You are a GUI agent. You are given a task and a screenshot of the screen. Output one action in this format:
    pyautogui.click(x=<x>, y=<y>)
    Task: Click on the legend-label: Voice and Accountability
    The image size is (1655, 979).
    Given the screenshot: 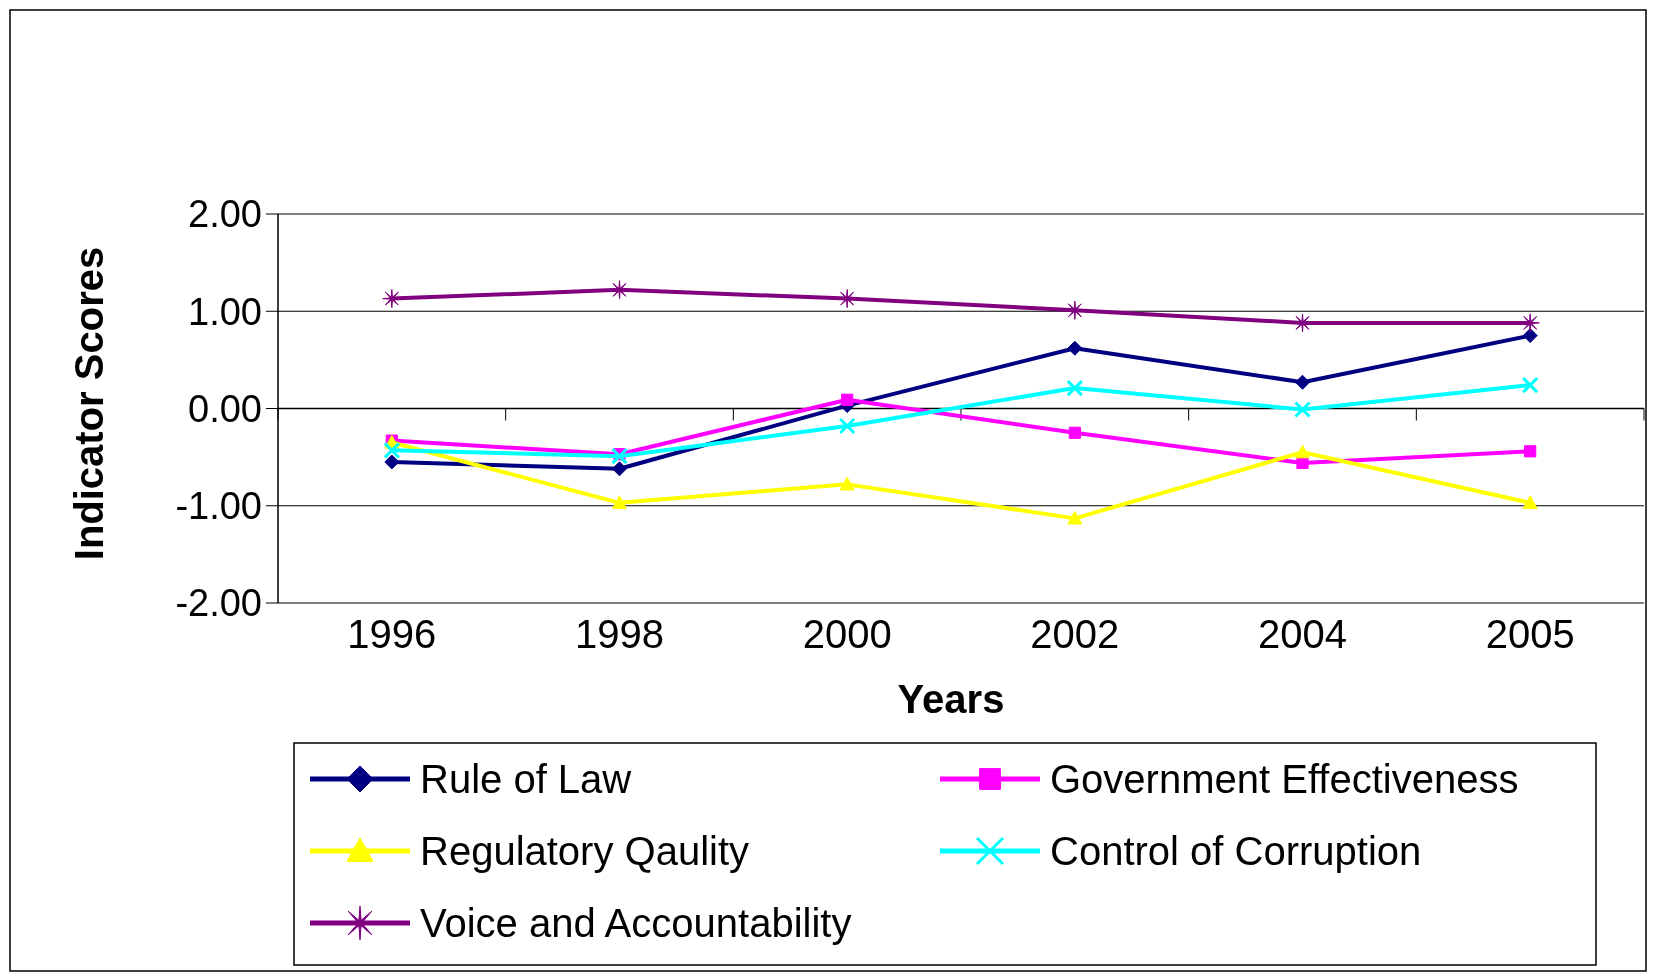 What is the action you would take?
    pyautogui.click(x=636, y=923)
    